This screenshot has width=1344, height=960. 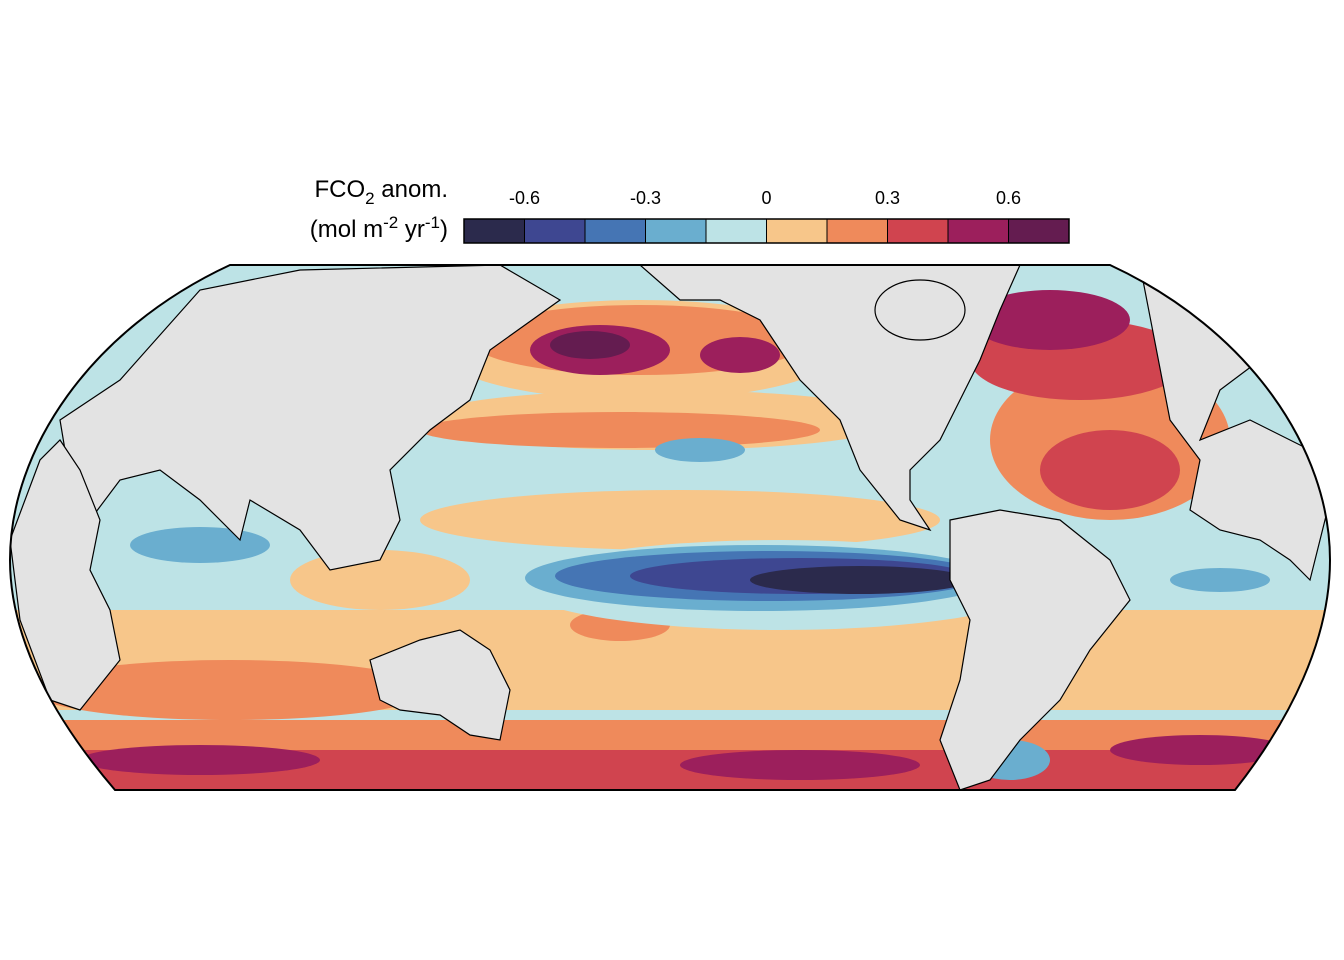 What do you see at coordinates (1234, 423) in the screenshot?
I see `land-europe-africa` at bounding box center [1234, 423].